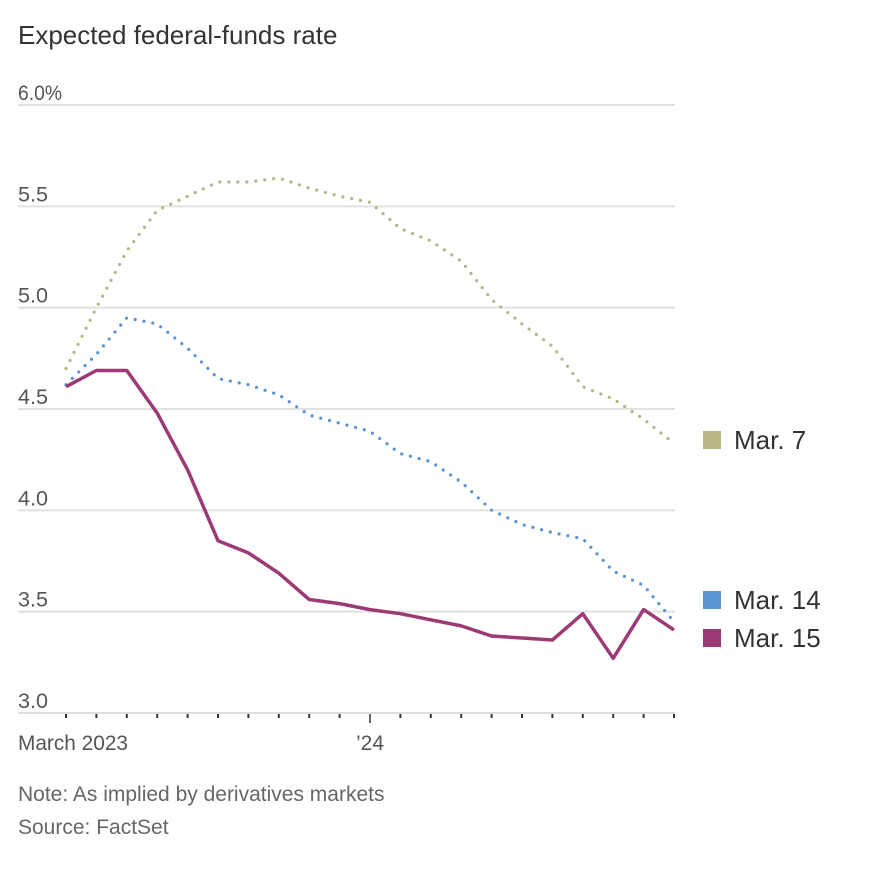 This screenshot has width=873, height=883. I want to click on y-tick-label: 4.0, so click(33, 498).